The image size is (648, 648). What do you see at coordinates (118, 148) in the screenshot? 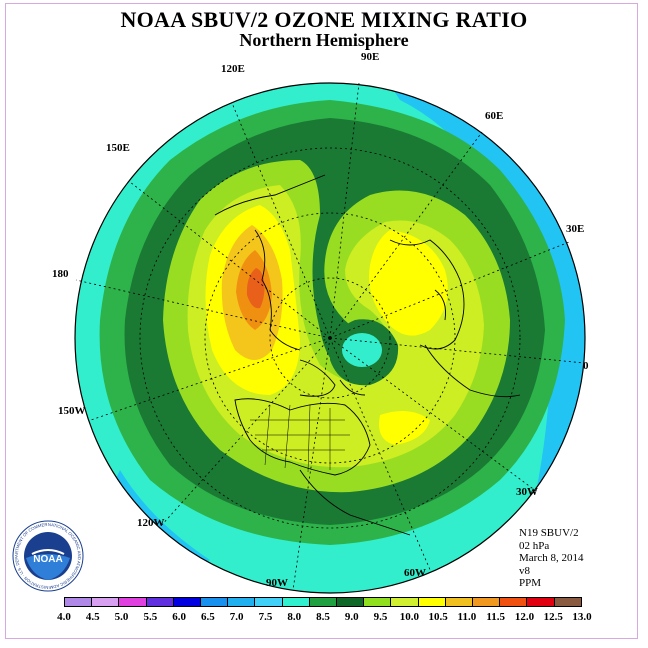
I see `lon-label-150e: 150E` at bounding box center [118, 148].